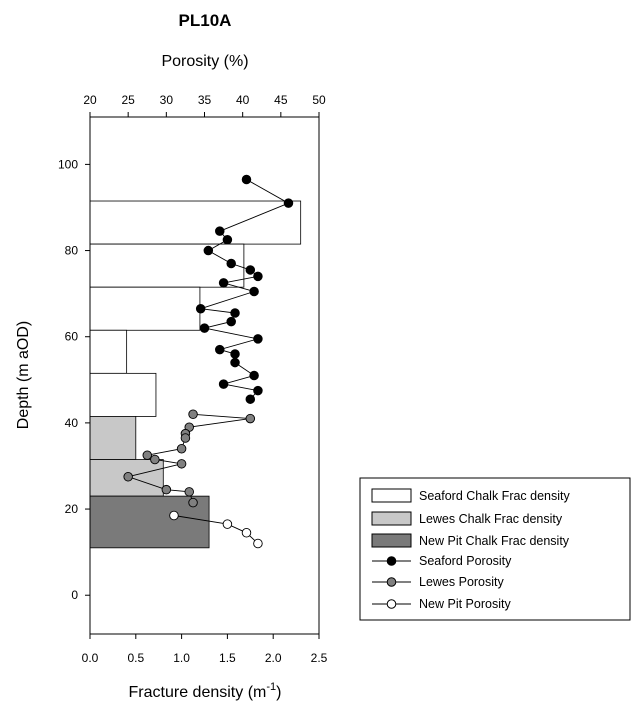 This screenshot has width=631, height=704. Describe the element at coordinates (72, 251) in the screenshot. I see `left-tick-label: 80` at that location.